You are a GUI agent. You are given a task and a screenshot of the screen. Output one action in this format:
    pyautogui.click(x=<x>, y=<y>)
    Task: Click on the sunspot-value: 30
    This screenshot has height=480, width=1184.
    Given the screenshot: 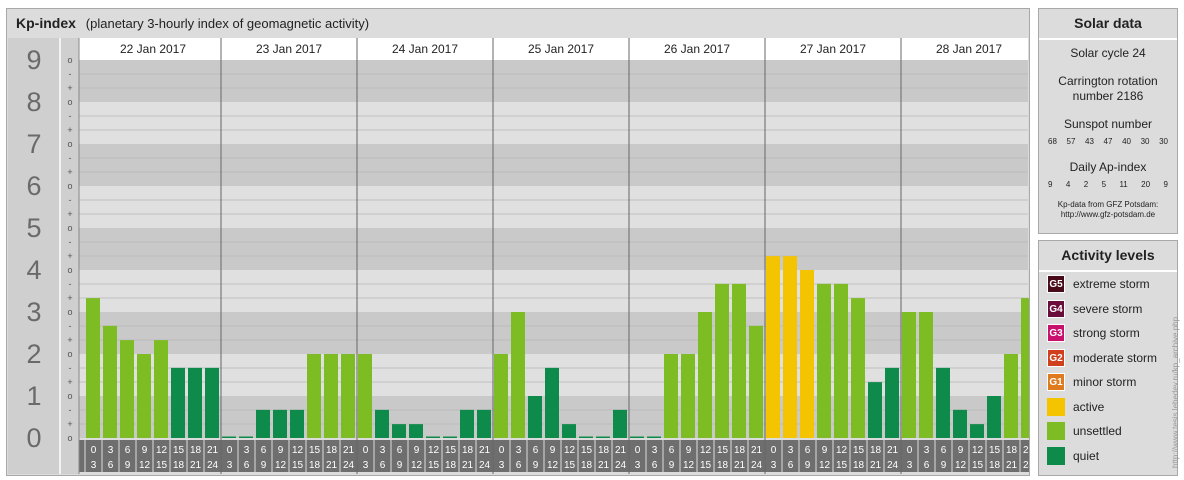 What is the action you would take?
    pyautogui.click(x=1145, y=141)
    